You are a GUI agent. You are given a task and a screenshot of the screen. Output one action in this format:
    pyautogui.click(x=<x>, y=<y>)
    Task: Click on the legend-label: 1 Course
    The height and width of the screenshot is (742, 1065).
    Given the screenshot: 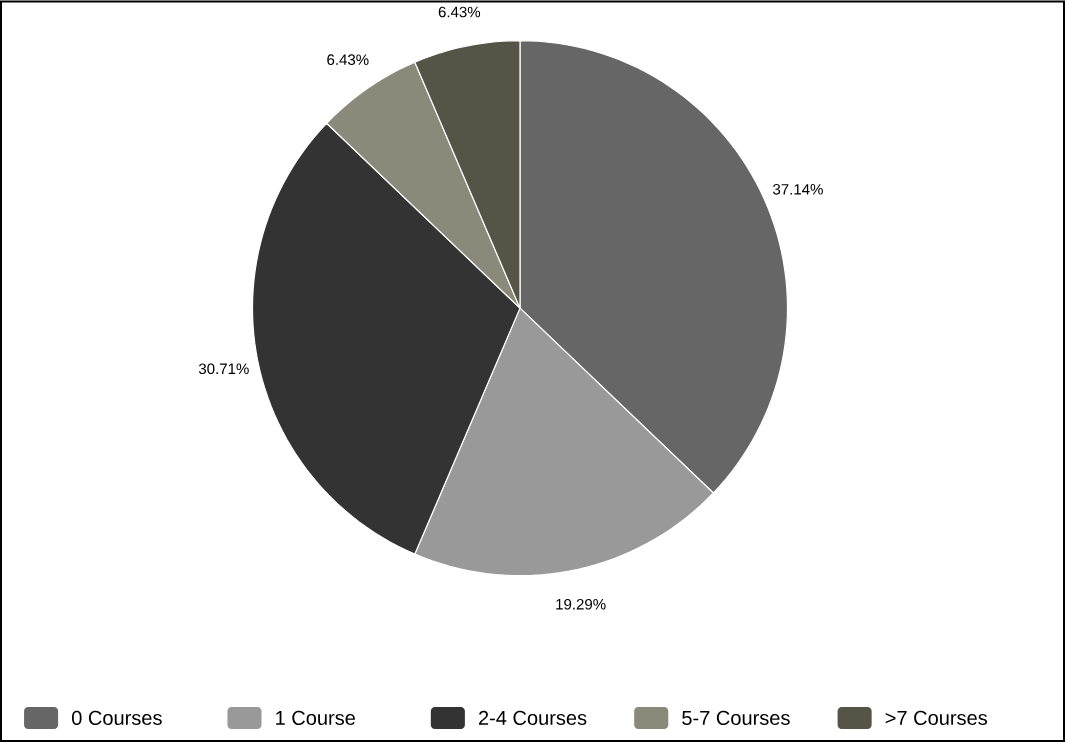 What is the action you would take?
    pyautogui.click(x=315, y=718)
    